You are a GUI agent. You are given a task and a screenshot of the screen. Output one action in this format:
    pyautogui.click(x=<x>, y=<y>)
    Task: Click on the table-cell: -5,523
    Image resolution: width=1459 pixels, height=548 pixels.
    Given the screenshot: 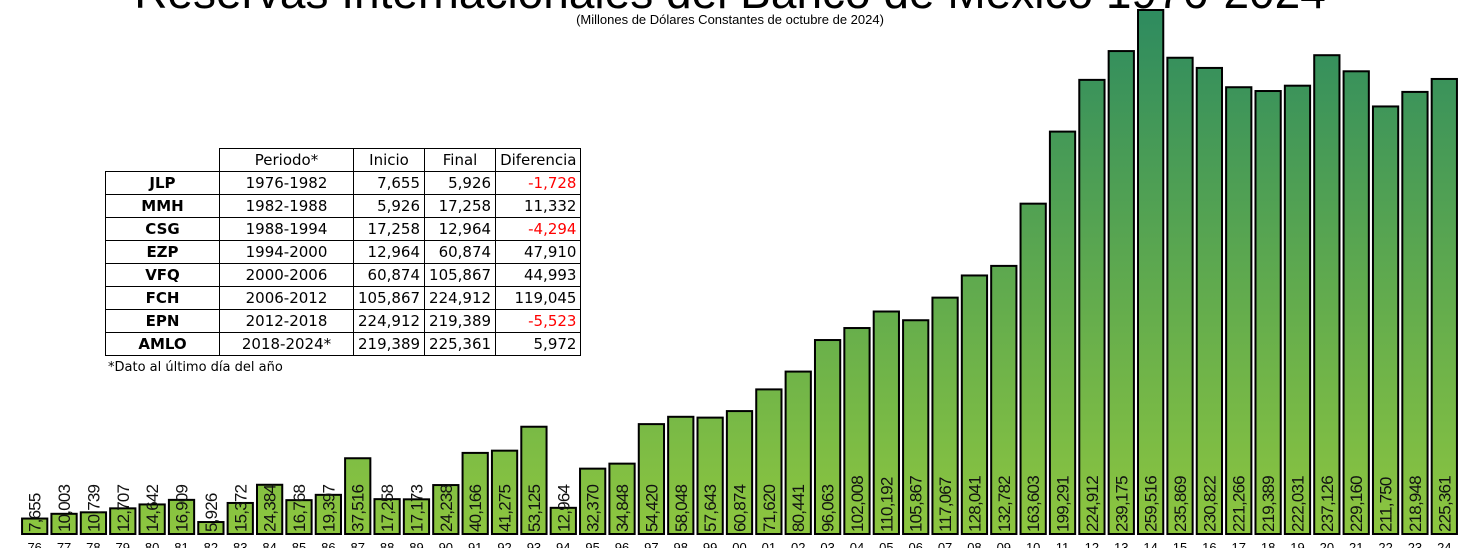 What is the action you would take?
    pyautogui.click(x=538, y=321)
    